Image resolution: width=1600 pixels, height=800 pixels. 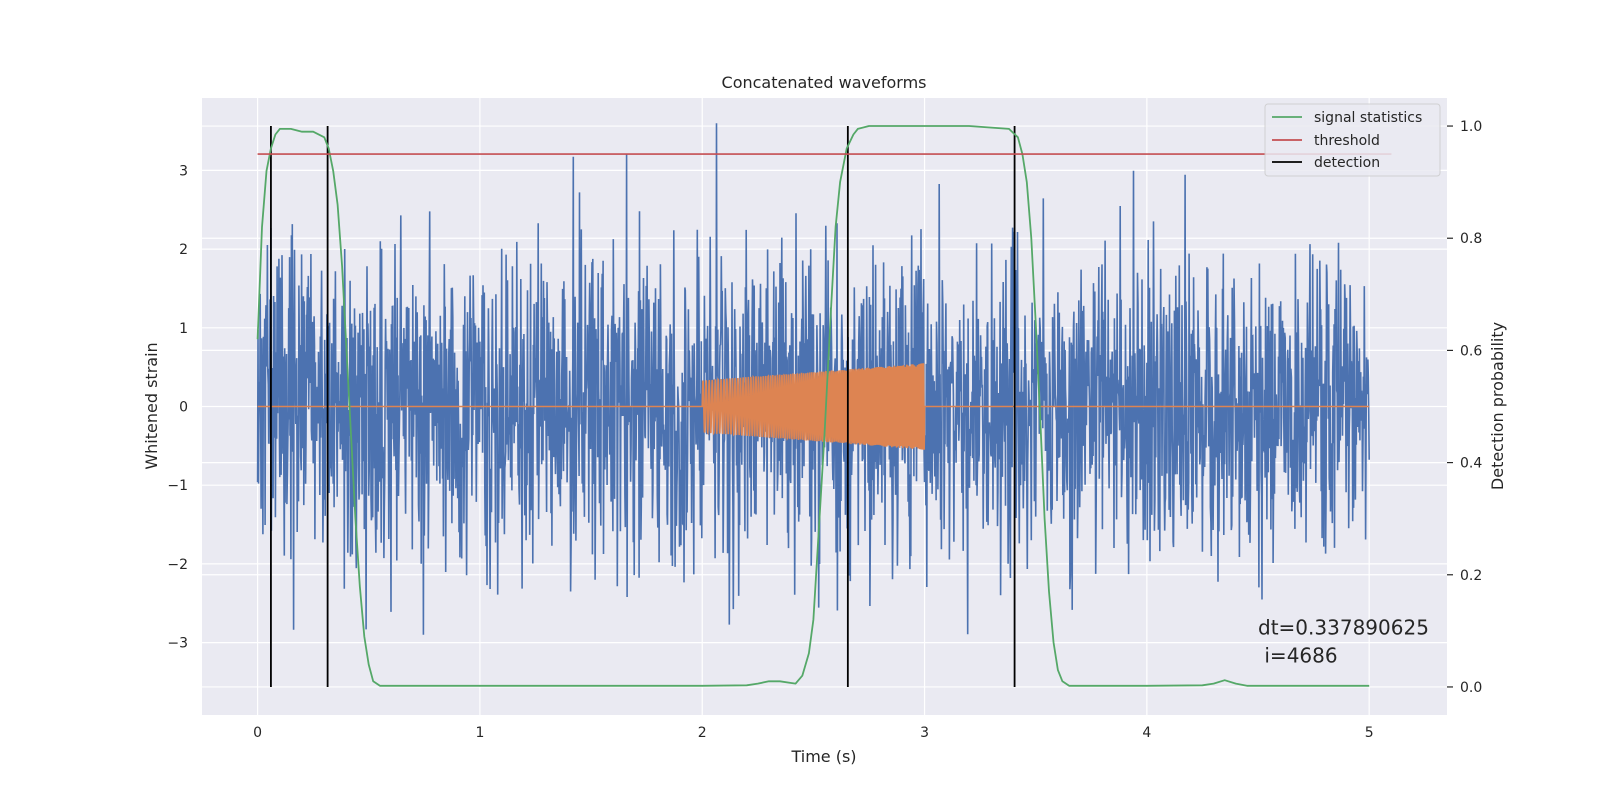 I want to click on y-right-tick-label: 0.0, so click(x=1471, y=688).